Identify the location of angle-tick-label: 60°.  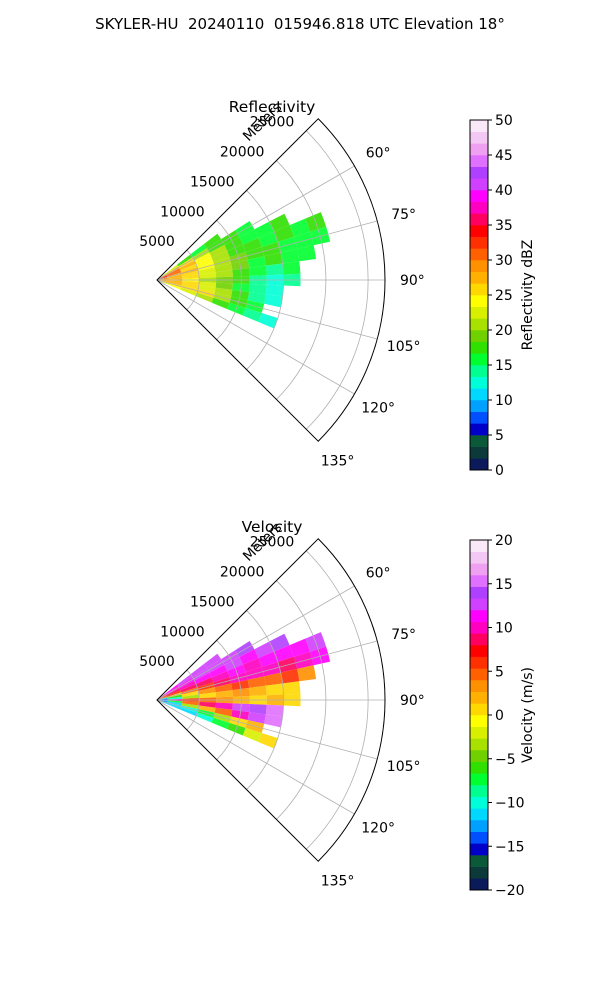
(378, 153).